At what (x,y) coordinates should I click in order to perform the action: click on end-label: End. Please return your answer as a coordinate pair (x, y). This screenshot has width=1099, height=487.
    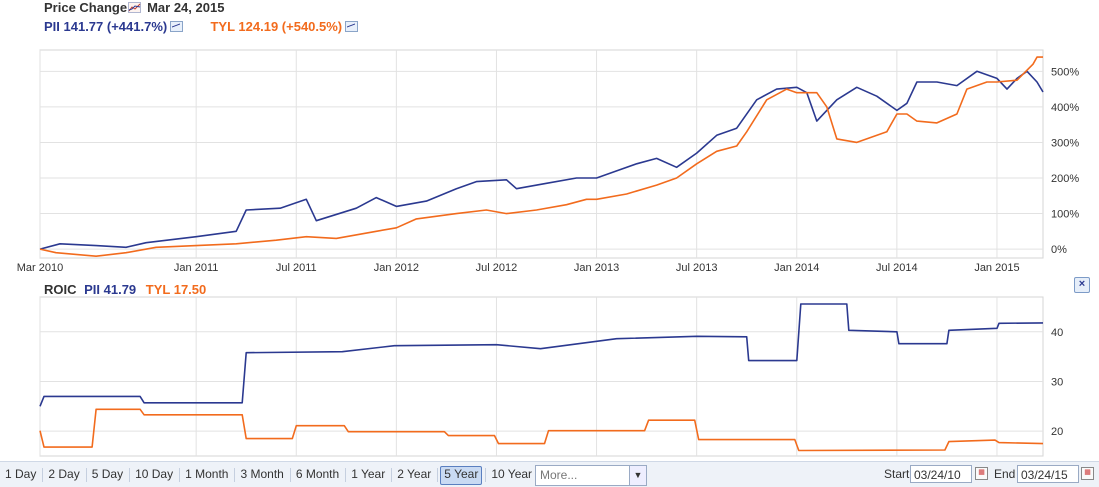
    Looking at the image, I should click on (1005, 474).